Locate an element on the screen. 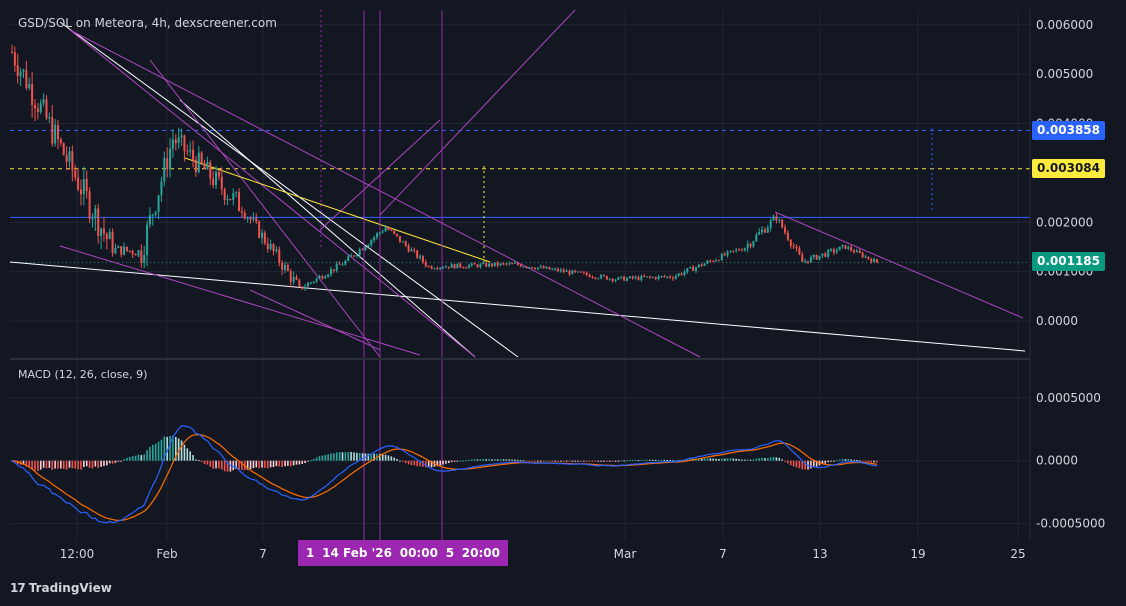 Image resolution: width=1126 pixels, height=606 pixels. downtrend-line-right is located at coordinates (899, 265).